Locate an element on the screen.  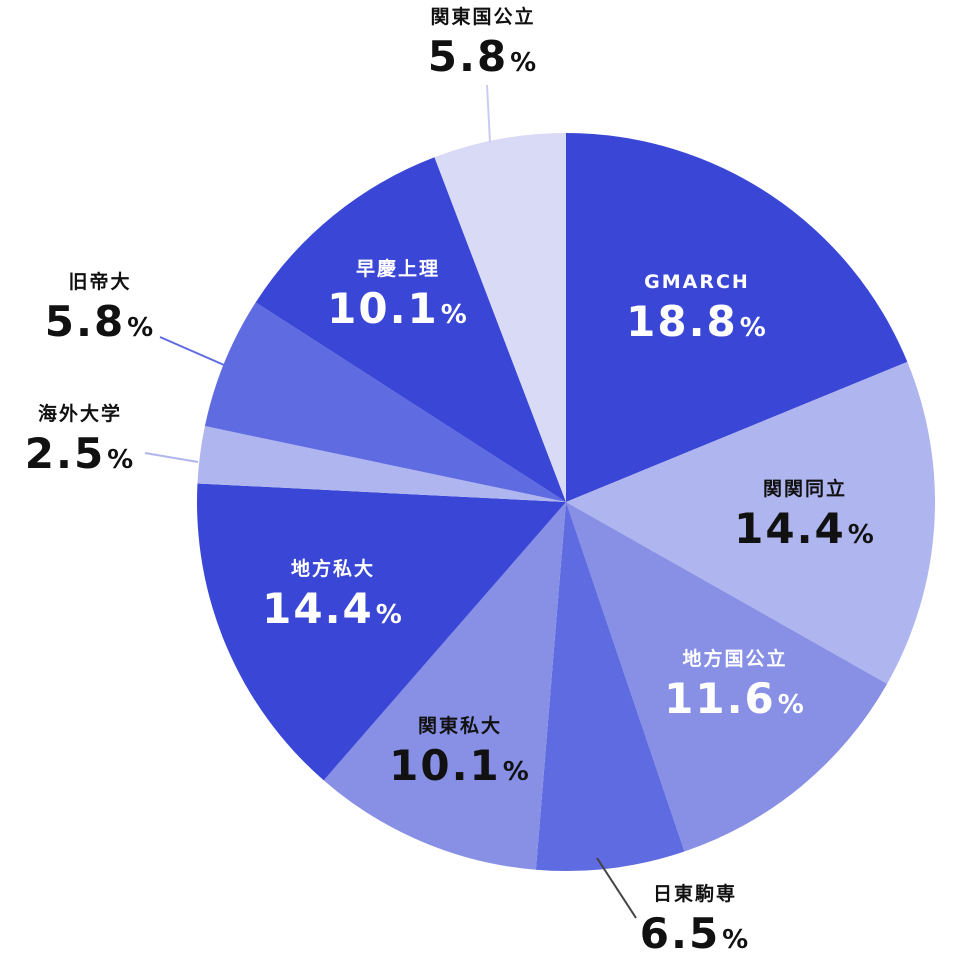
slice-label: 関東国公立 5.8% is located at coordinates (483, 46).